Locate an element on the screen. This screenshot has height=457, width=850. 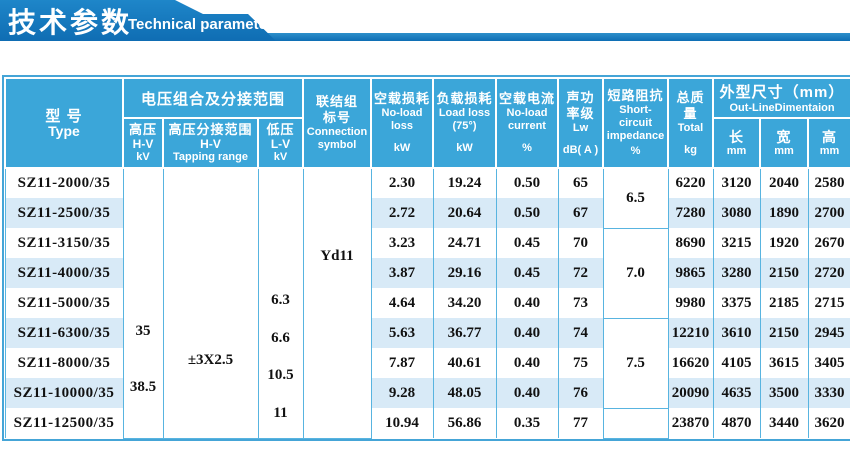
load-loss-cell: 34.20 is located at coordinates (464, 303).